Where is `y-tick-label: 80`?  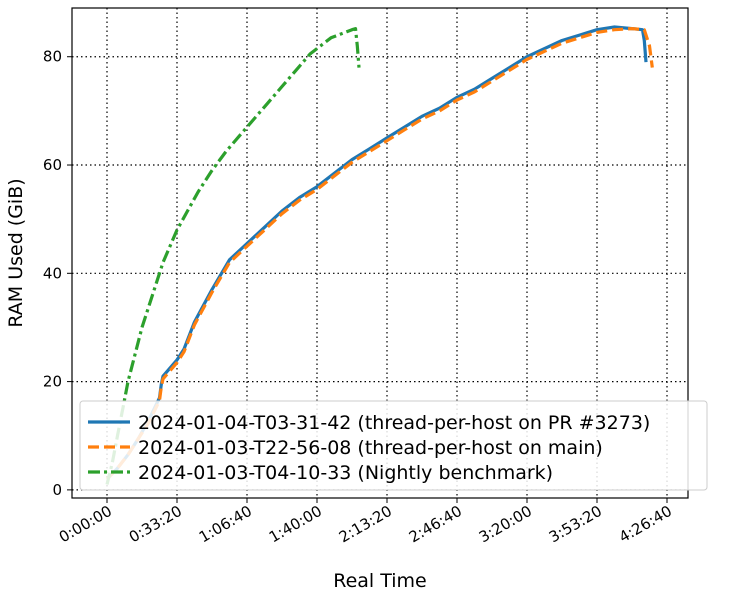
y-tick-label: 80 is located at coordinates (52, 57).